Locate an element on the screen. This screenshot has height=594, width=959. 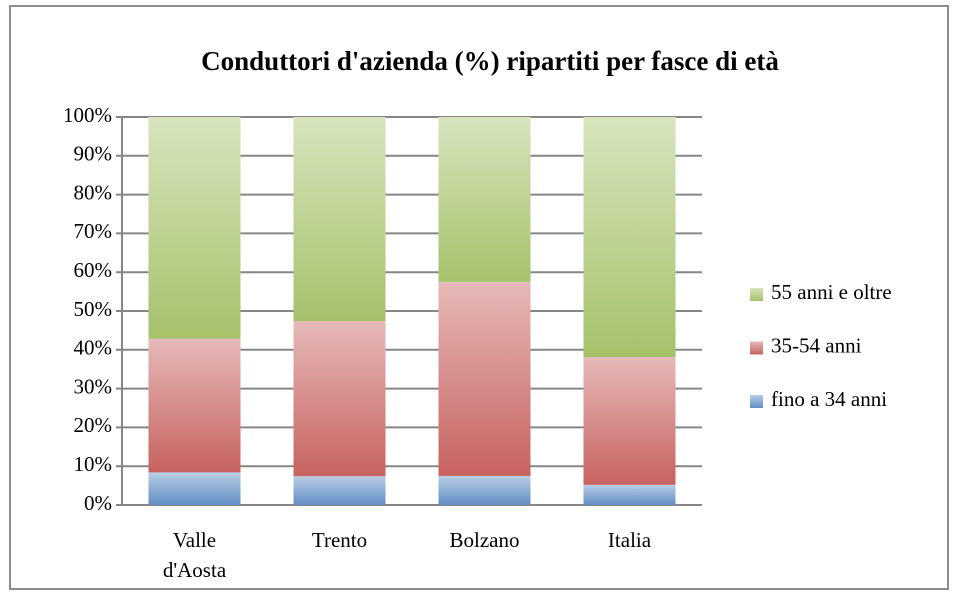
x-tick-label: Valle d'Aosta is located at coordinates (194, 555).